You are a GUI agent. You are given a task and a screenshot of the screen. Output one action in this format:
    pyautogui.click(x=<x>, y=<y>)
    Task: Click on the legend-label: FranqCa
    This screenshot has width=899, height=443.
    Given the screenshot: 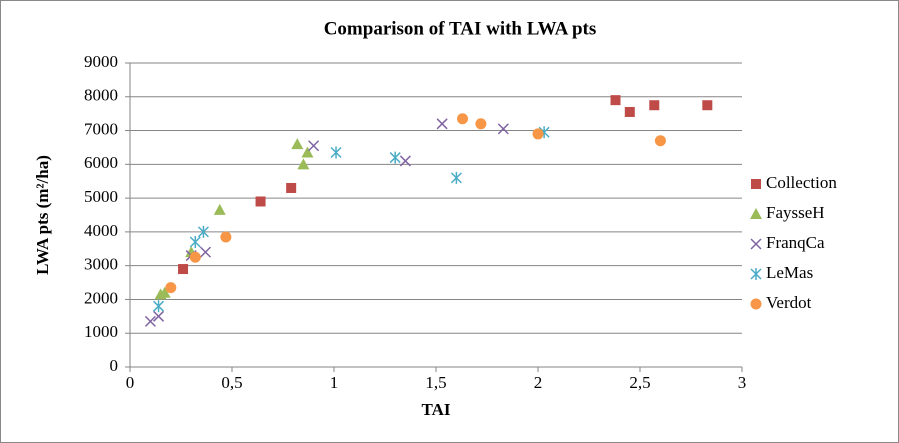 What is the action you would take?
    pyautogui.click(x=795, y=242)
    